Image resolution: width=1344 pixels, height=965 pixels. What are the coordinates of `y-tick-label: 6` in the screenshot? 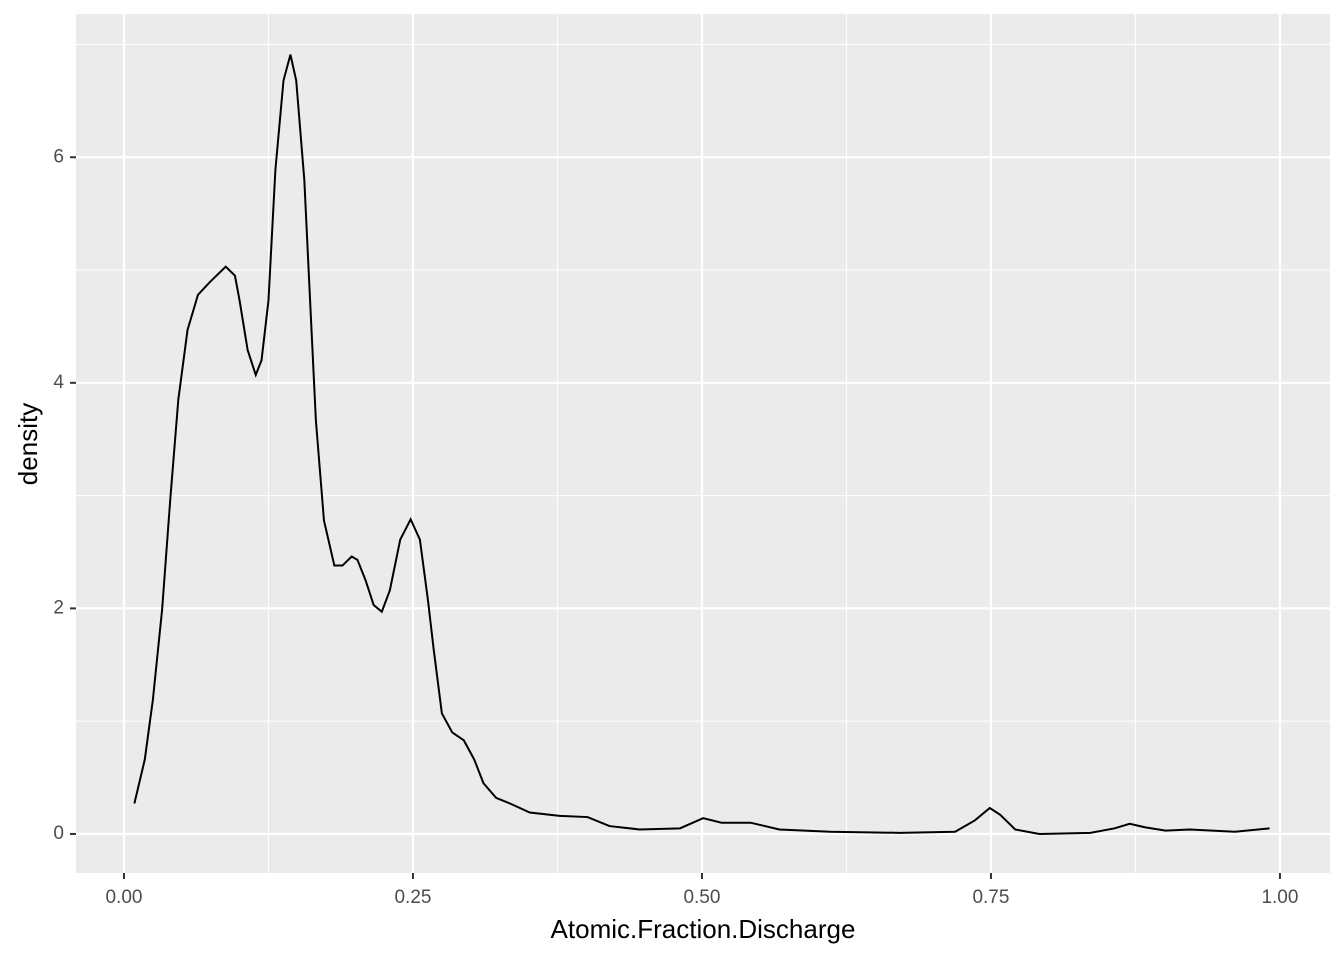 It's located at (58, 156).